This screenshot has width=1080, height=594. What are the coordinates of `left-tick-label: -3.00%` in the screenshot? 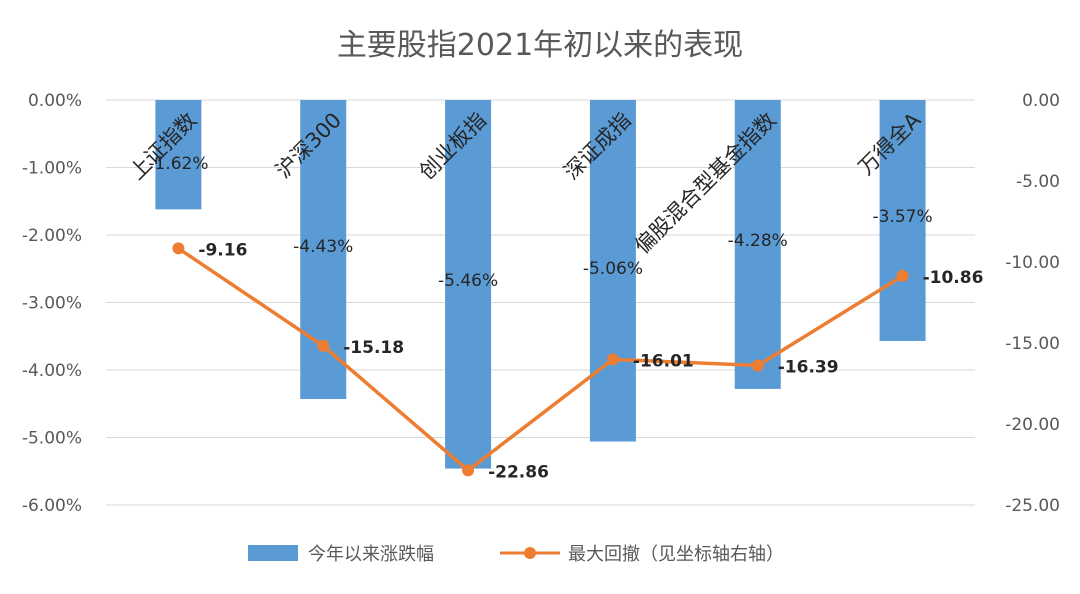 It's located at (52, 304).